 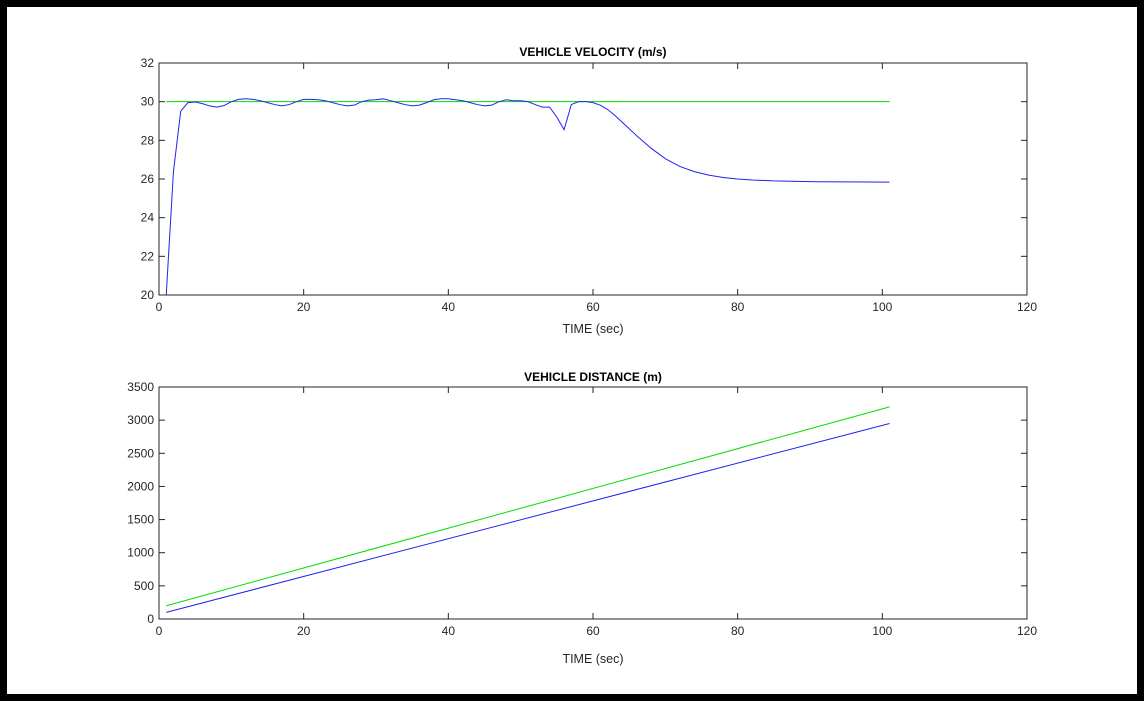 What do you see at coordinates (592, 659) in the screenshot?
I see `distance-x-axis-label: TIME (sec)` at bounding box center [592, 659].